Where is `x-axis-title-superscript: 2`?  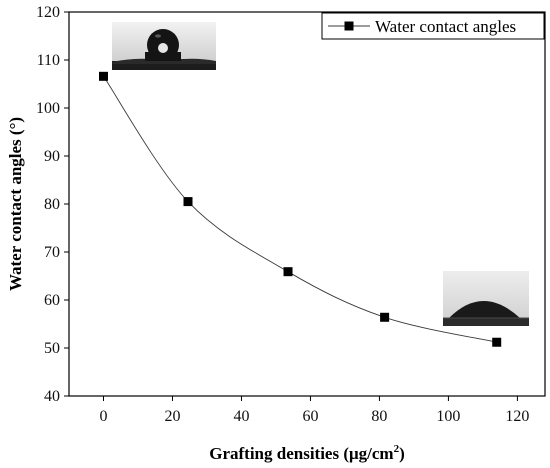 x-axis-title-superscript: 2 is located at coordinates (397, 449).